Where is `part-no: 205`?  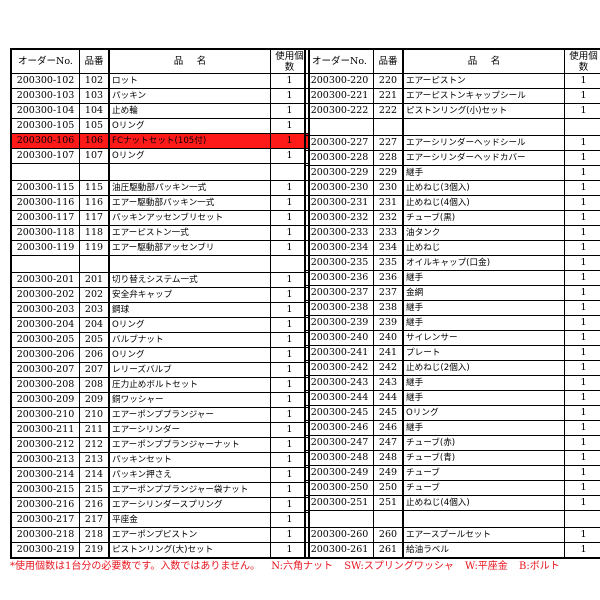 part-no: 205 is located at coordinates (94, 340).